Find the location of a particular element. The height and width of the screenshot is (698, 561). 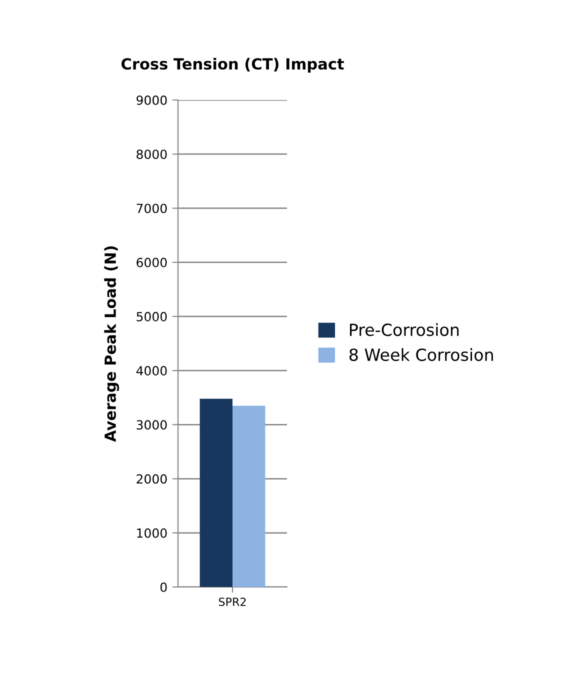

legend-label: 8 Week Corrosion is located at coordinates (421, 355).